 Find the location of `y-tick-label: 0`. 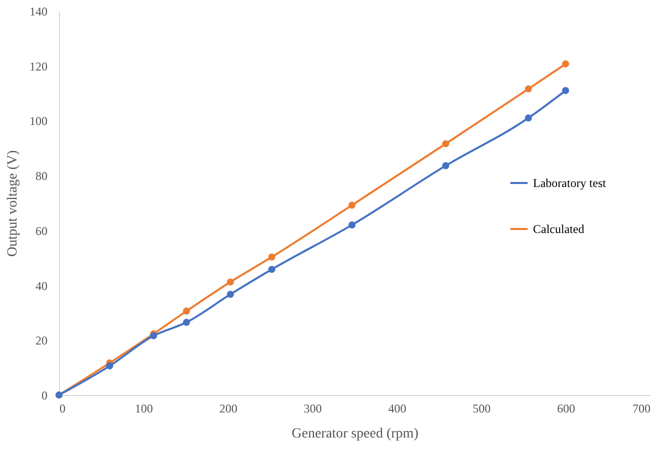

y-tick-label: 0 is located at coordinates (45, 395).